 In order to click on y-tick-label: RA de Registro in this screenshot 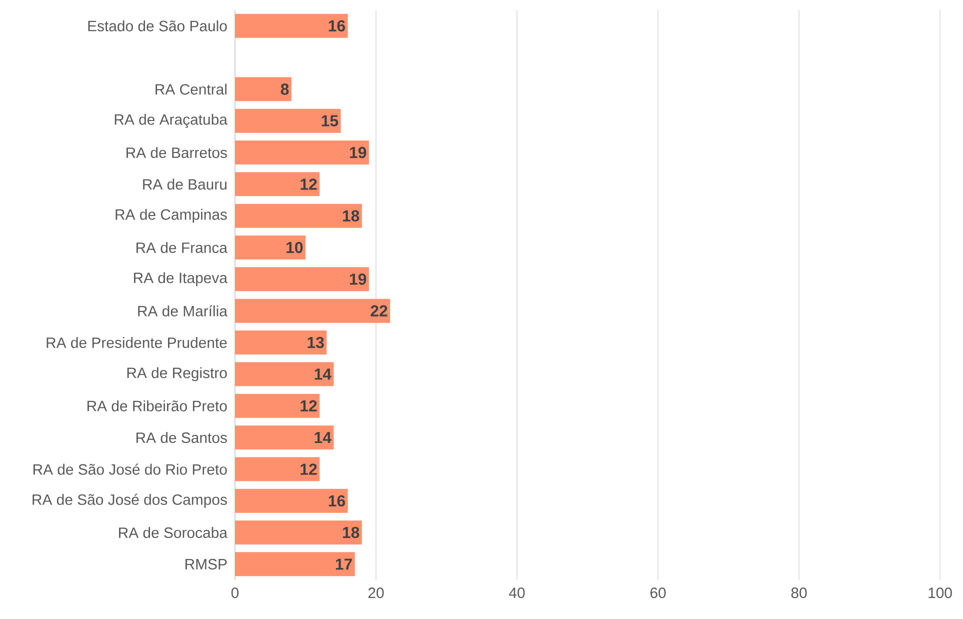, I will do `click(177, 374)`.